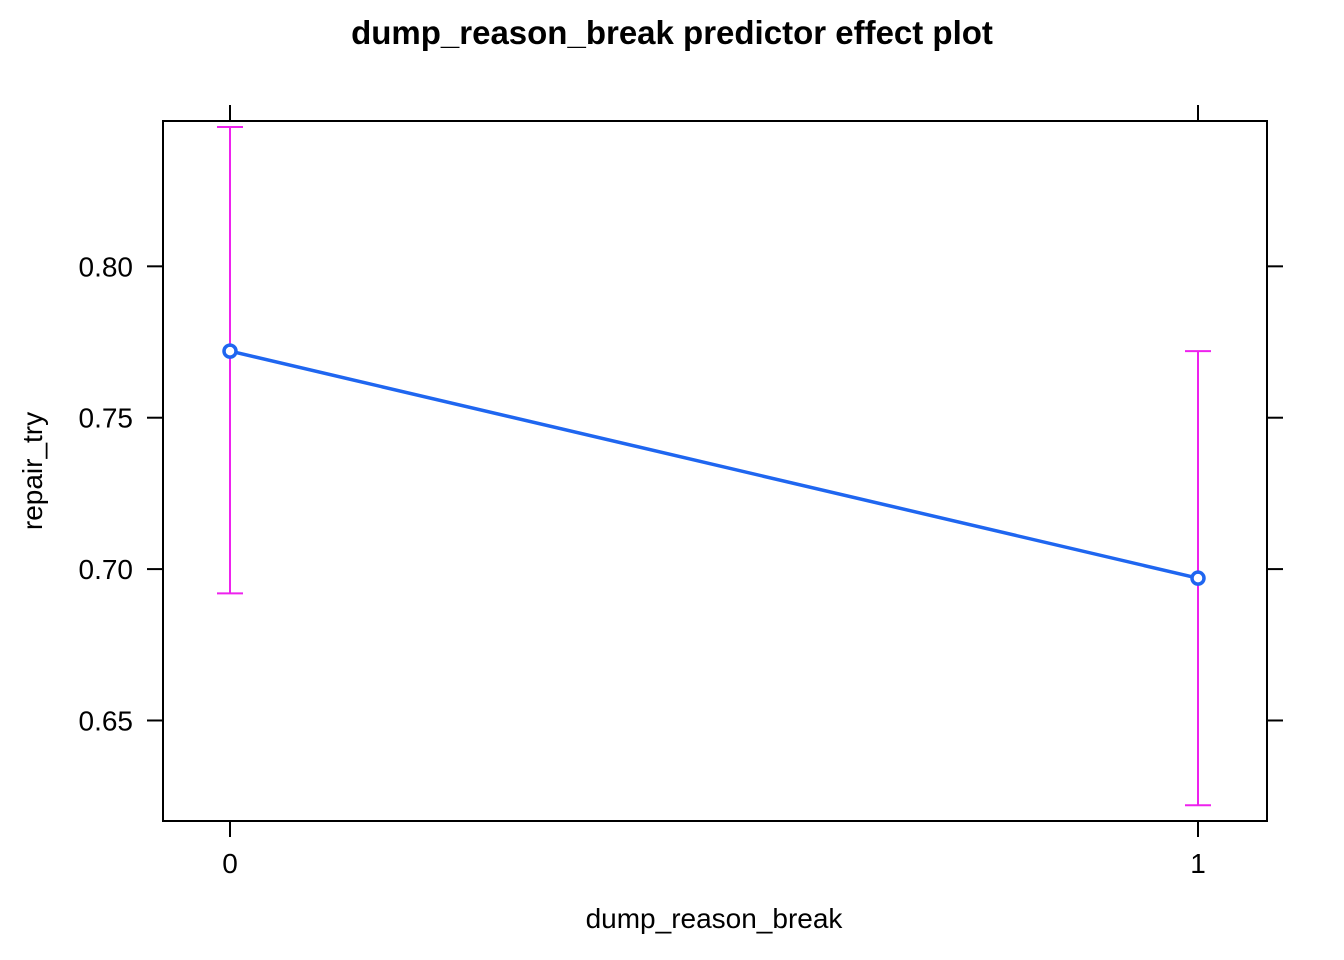 The width and height of the screenshot is (1344, 960). What do you see at coordinates (106, 720) in the screenshot?
I see `y-tick-label: 0.65` at bounding box center [106, 720].